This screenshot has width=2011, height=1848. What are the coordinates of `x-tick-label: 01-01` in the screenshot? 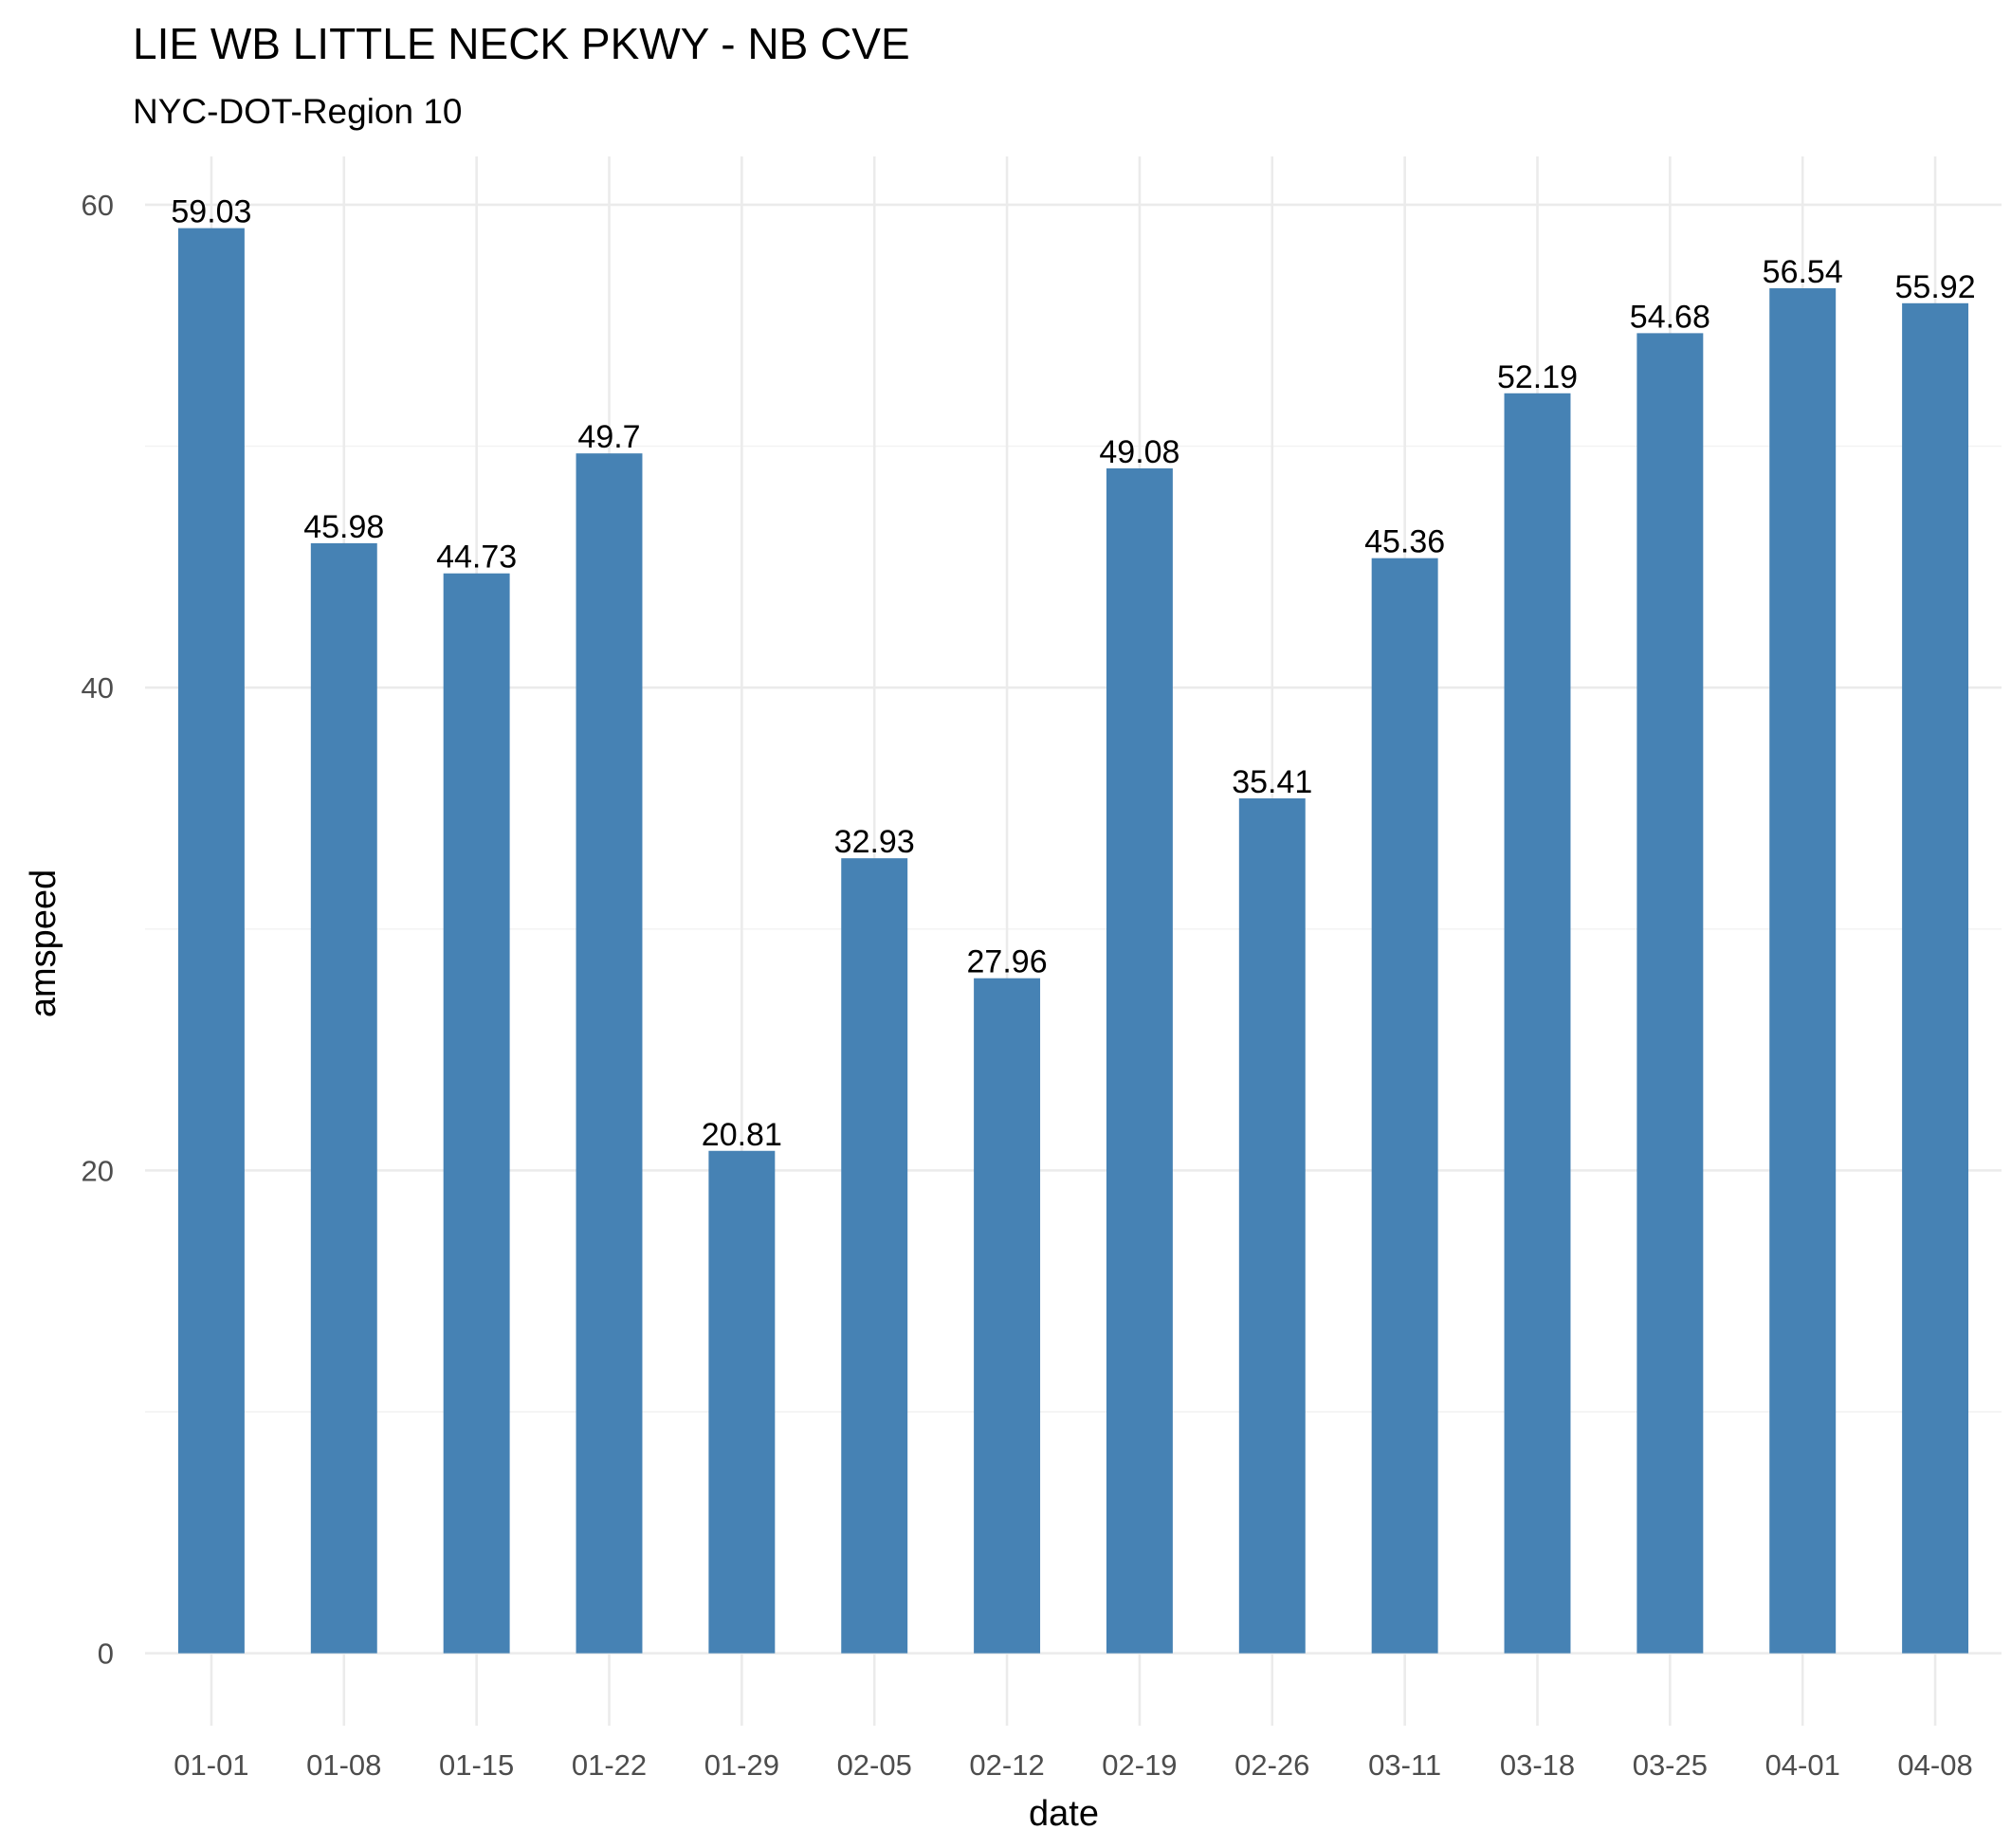 It's located at (211, 1765).